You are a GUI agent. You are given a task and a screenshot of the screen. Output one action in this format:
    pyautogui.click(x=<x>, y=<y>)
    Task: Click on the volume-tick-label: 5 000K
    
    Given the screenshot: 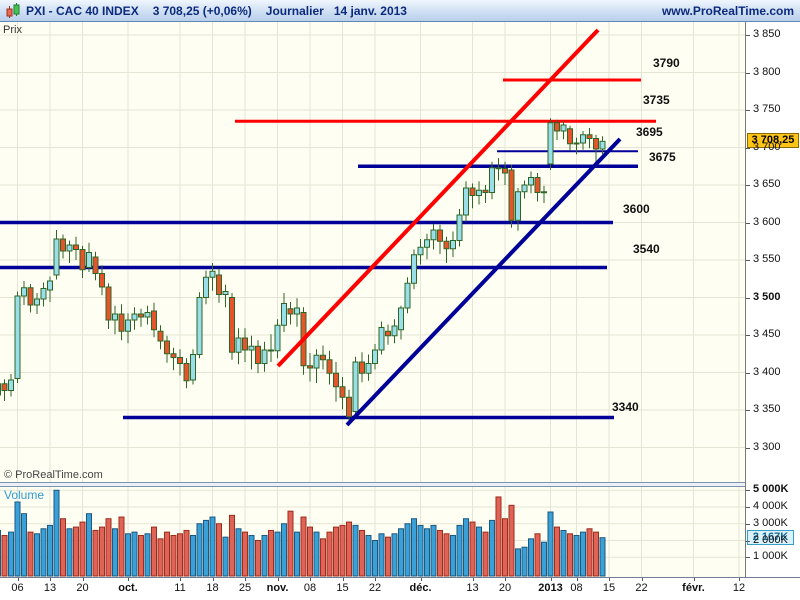 What is the action you would take?
    pyautogui.click(x=771, y=489)
    